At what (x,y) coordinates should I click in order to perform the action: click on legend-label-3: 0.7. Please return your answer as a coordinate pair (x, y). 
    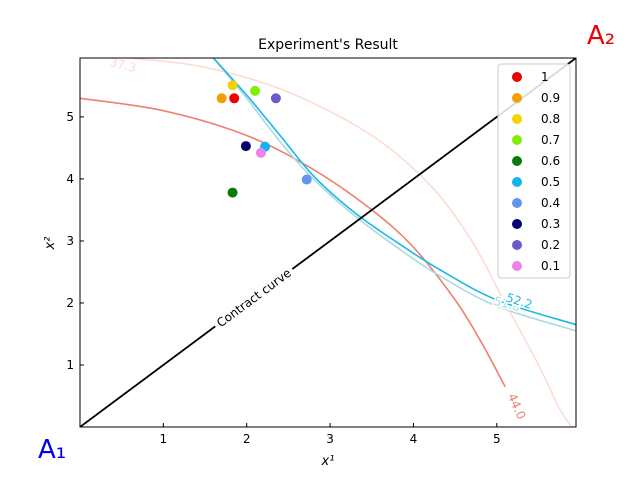
    Looking at the image, I should click on (550, 140).